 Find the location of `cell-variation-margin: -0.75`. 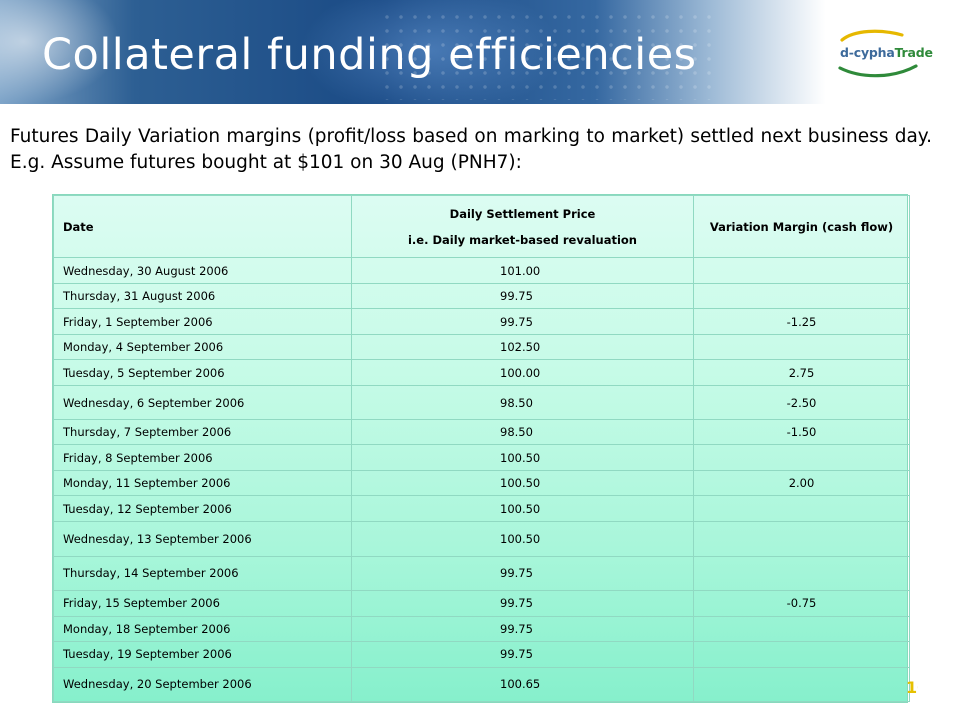

cell-variation-margin: -0.75 is located at coordinates (801, 603).